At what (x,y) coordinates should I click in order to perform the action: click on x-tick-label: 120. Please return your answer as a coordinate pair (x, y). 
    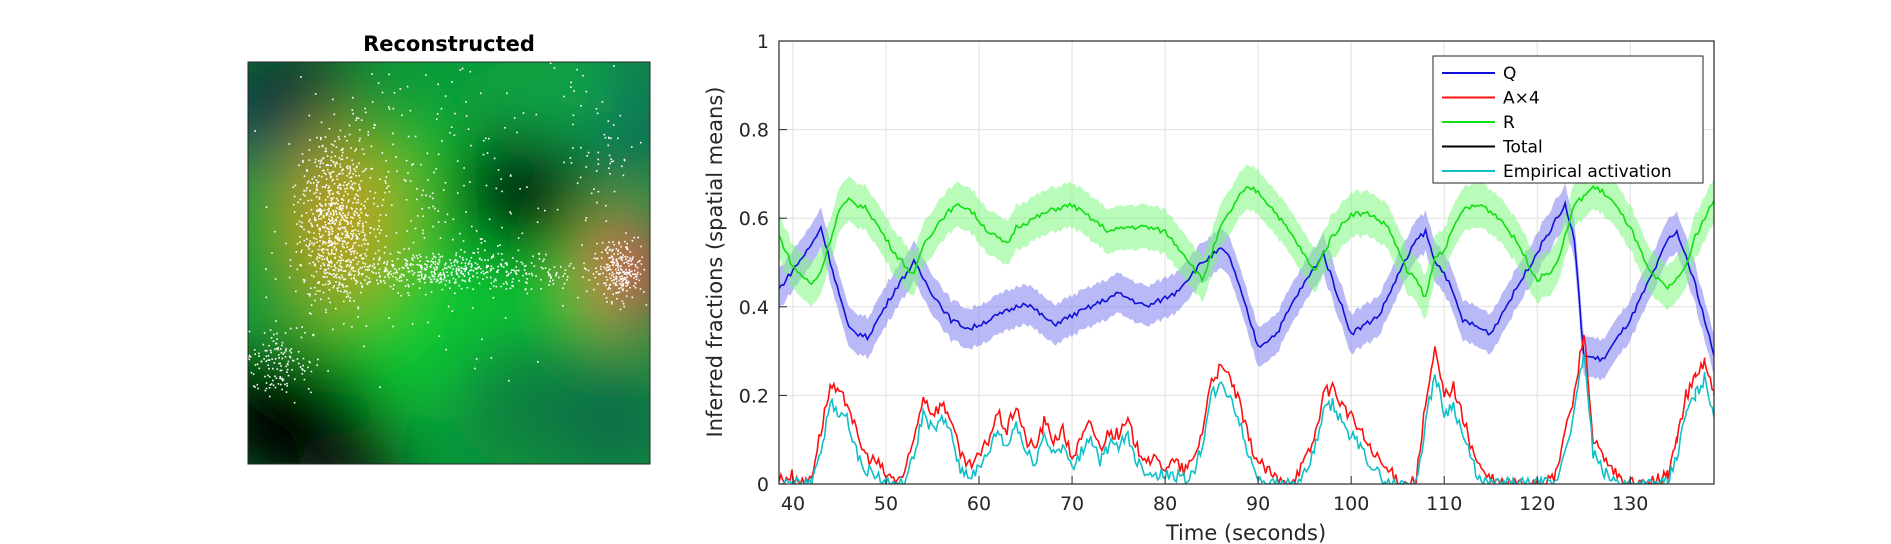
    Looking at the image, I should click on (1537, 504).